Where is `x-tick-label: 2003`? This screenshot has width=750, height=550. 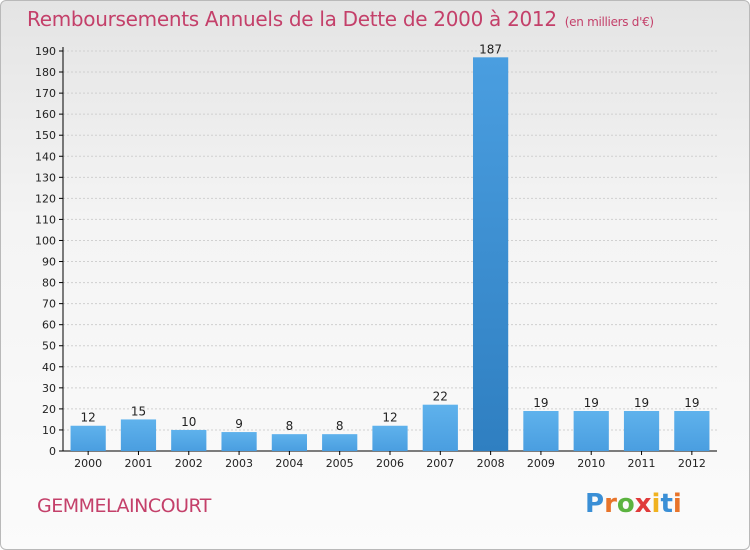 x-tick-label: 2003 is located at coordinates (239, 463).